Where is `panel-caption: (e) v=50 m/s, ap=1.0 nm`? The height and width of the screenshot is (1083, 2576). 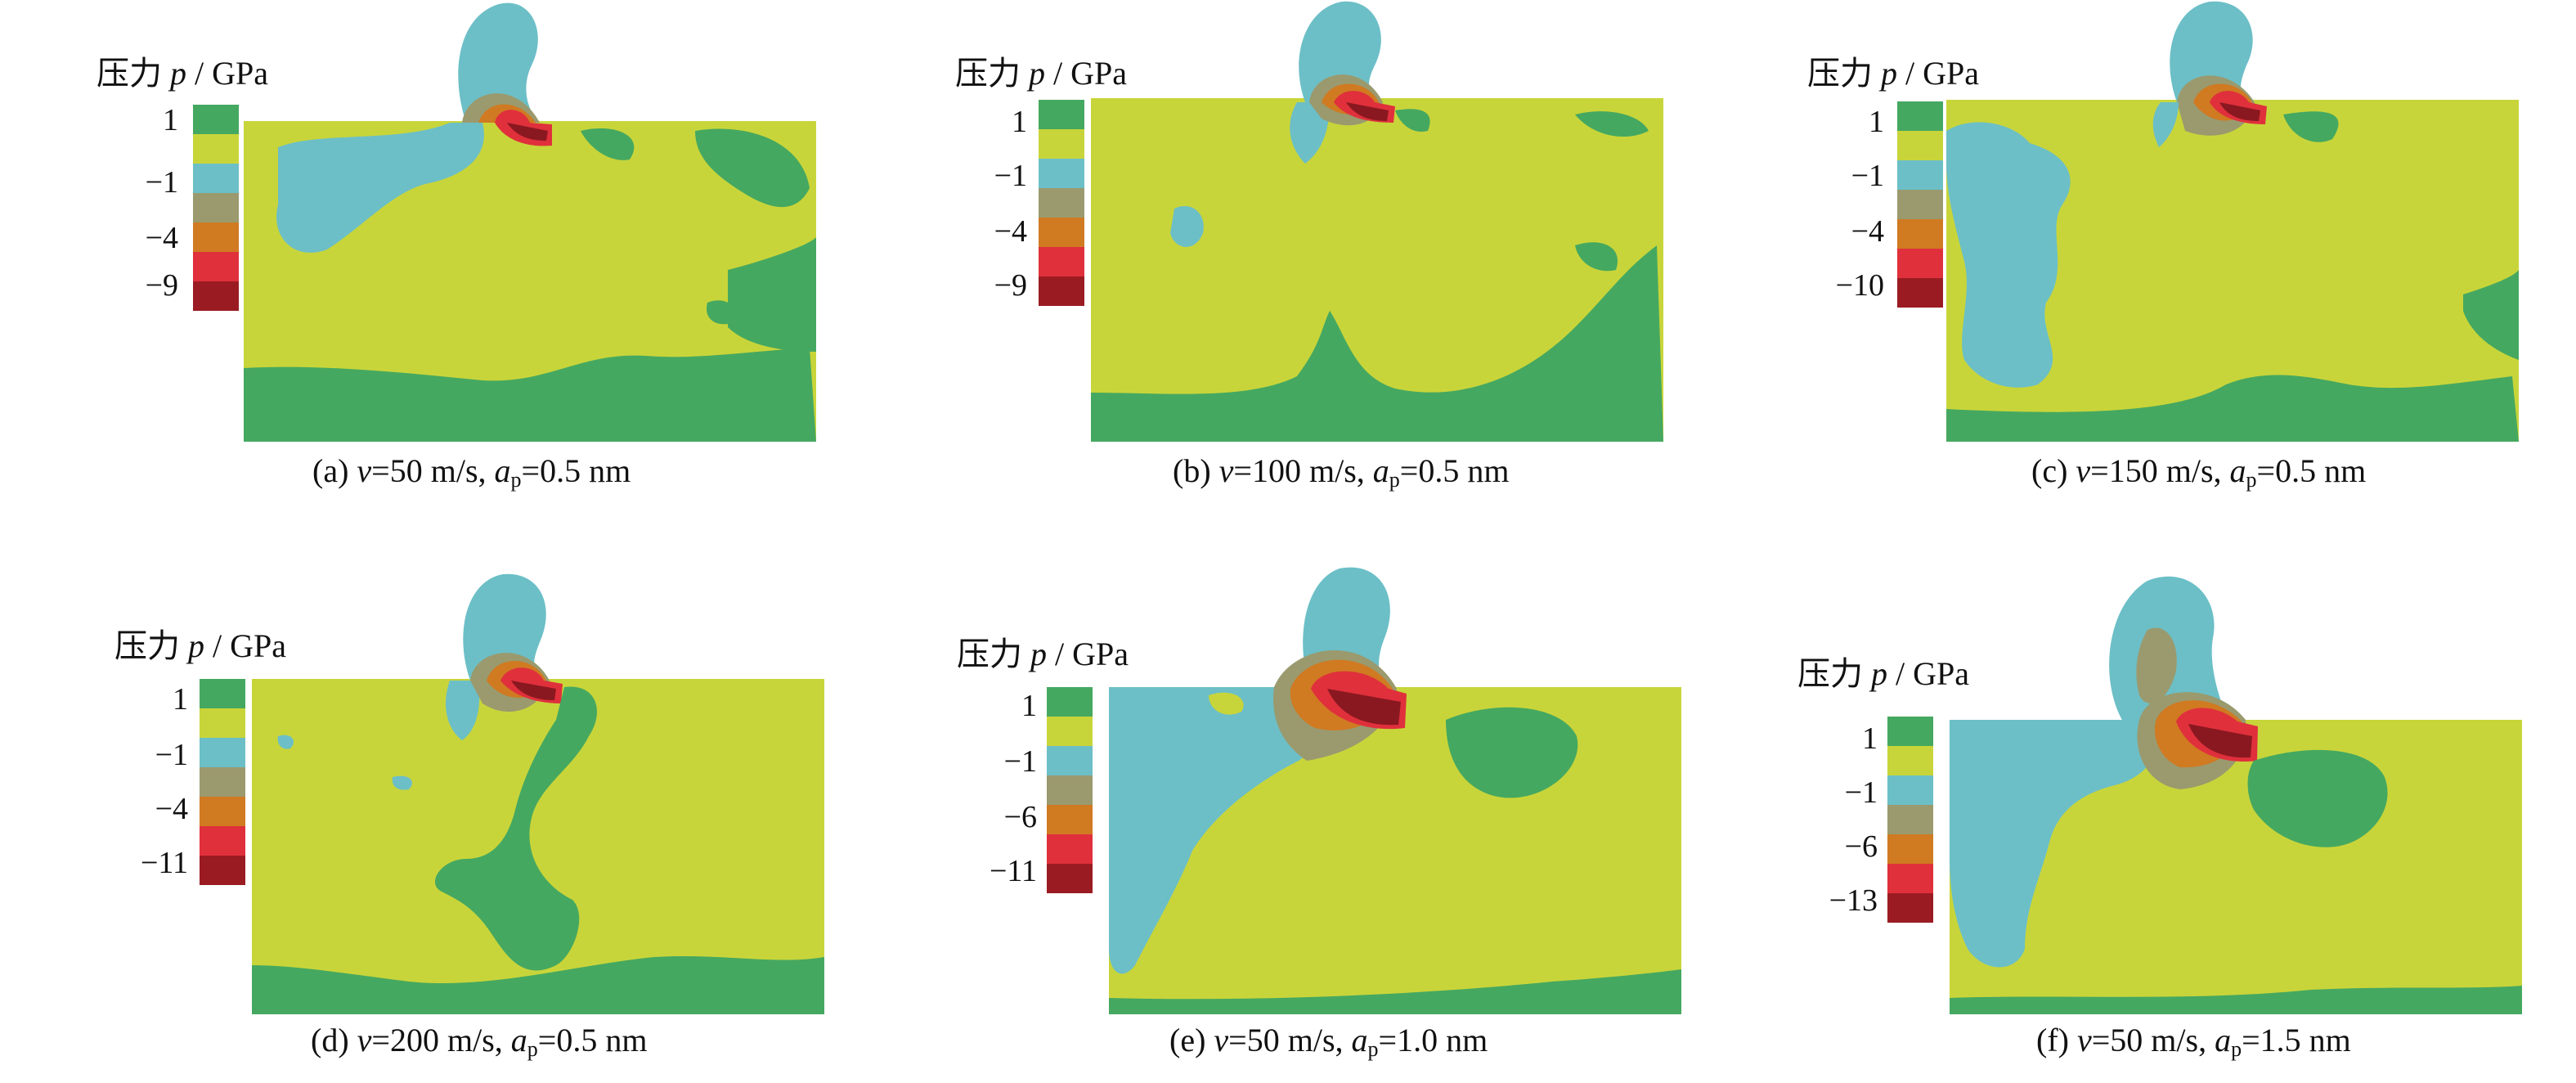
panel-caption: (e) v=50 m/s, ap=1.0 nm is located at coordinates (1328, 1042).